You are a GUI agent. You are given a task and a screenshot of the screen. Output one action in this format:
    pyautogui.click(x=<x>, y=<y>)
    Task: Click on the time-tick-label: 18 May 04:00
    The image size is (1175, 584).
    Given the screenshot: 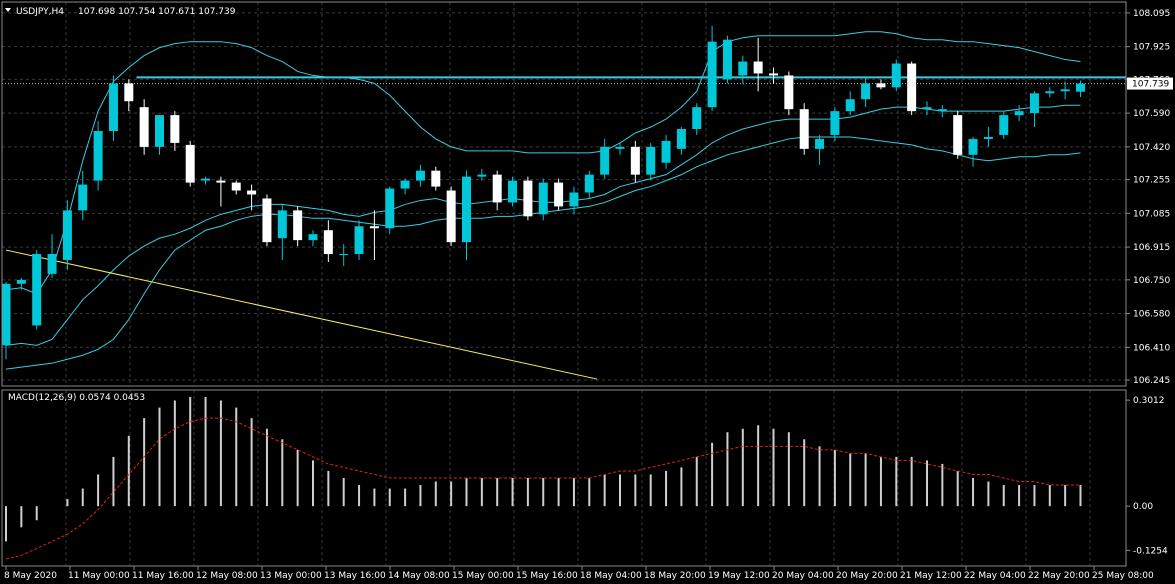 What is the action you would take?
    pyautogui.click(x=611, y=576)
    